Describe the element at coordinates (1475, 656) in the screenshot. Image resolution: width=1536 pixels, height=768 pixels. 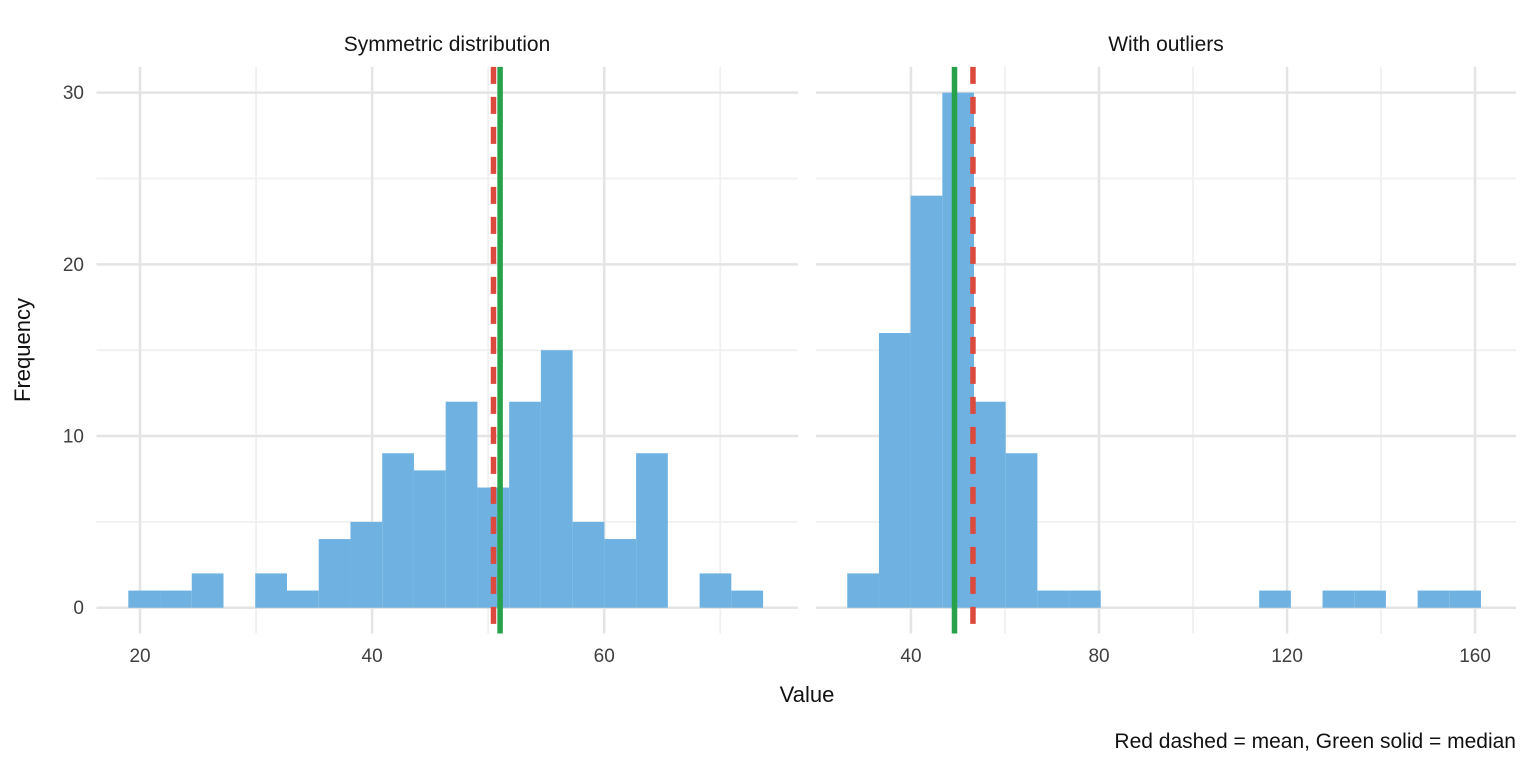
I see `x-tick-label: 160` at that location.